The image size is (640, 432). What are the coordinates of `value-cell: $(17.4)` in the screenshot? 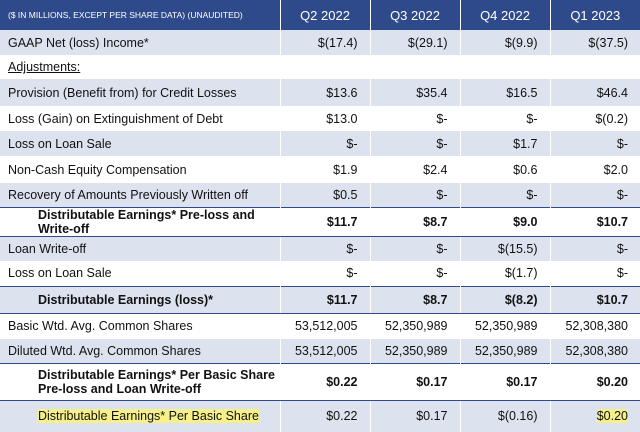 It's located at (324, 42).